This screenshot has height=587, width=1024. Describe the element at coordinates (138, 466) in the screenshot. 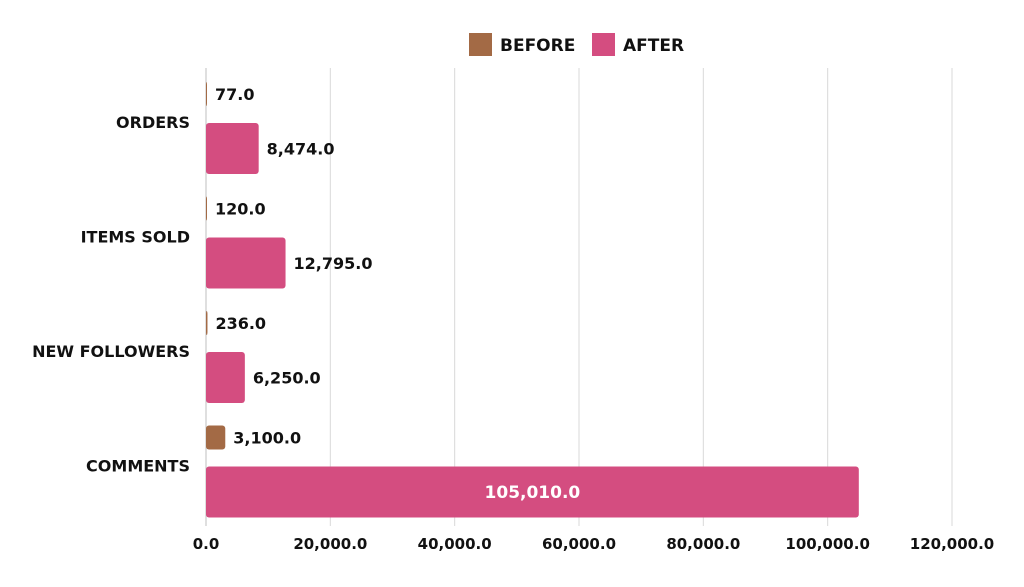

I see `category-label: COMMENTS` at that location.